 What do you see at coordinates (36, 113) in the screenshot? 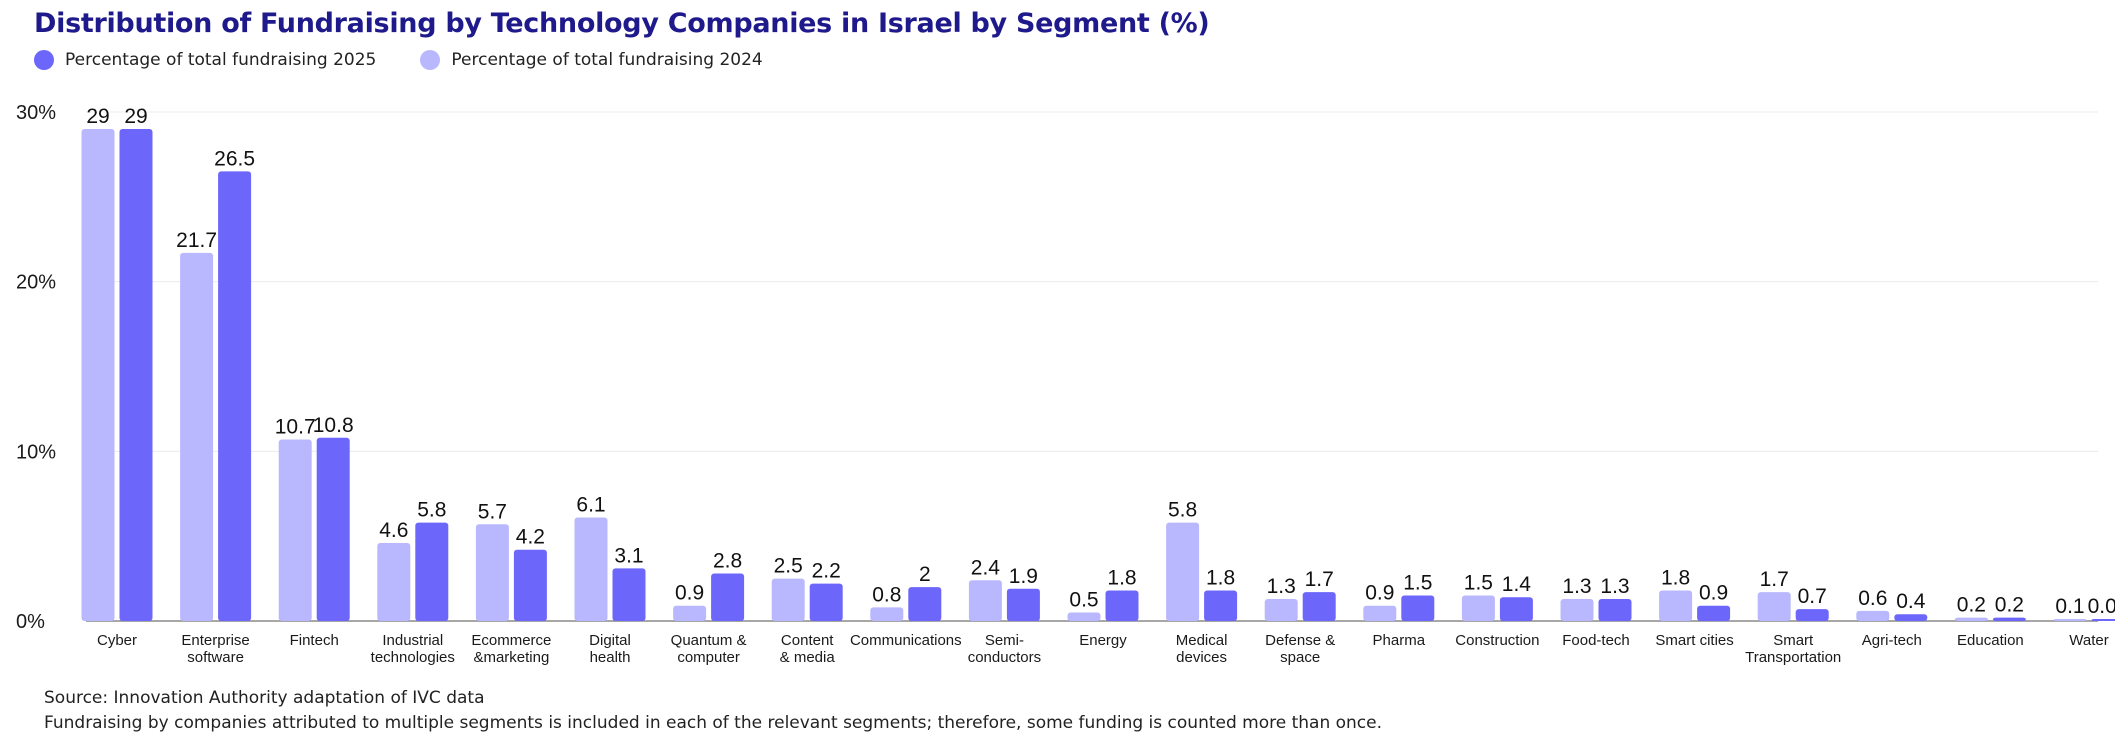
I see `y-tick-label: 30%` at bounding box center [36, 113].